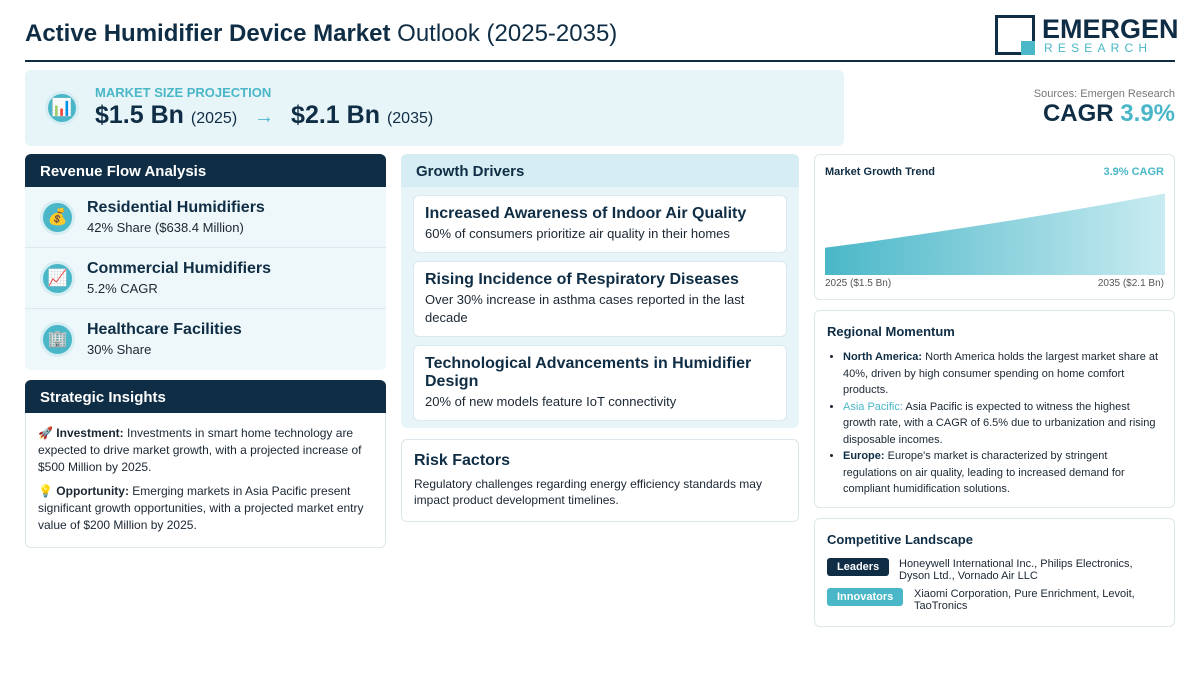 This screenshot has width=1200, height=700. Describe the element at coordinates (600, 170) in the screenshot. I see `growth-drivers-title: Growth Drivers` at that location.